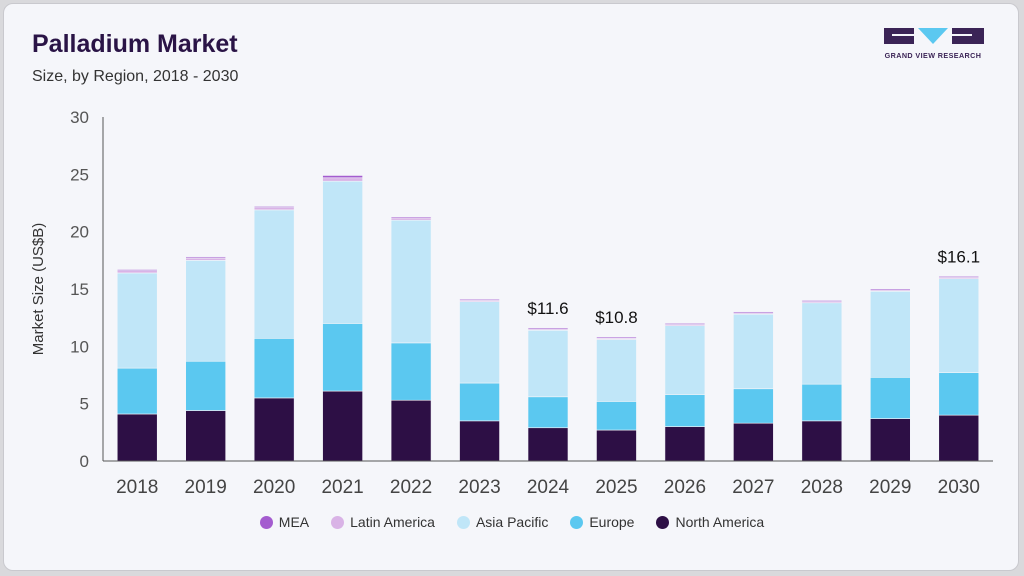 This screenshot has width=1024, height=576. Describe the element at coordinates (79, 346) in the screenshot. I see `y-tick-label: 10` at that location.